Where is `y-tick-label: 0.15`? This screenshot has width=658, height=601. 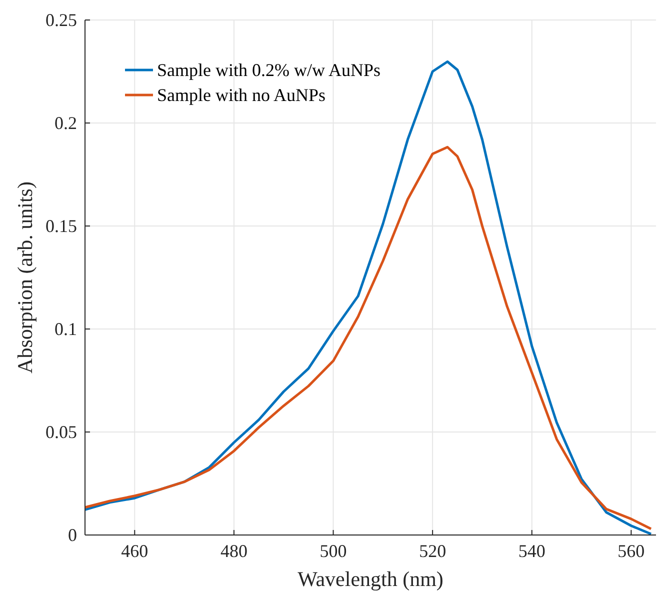
y-tick-label: 0.15 is located at coordinates (61, 226).